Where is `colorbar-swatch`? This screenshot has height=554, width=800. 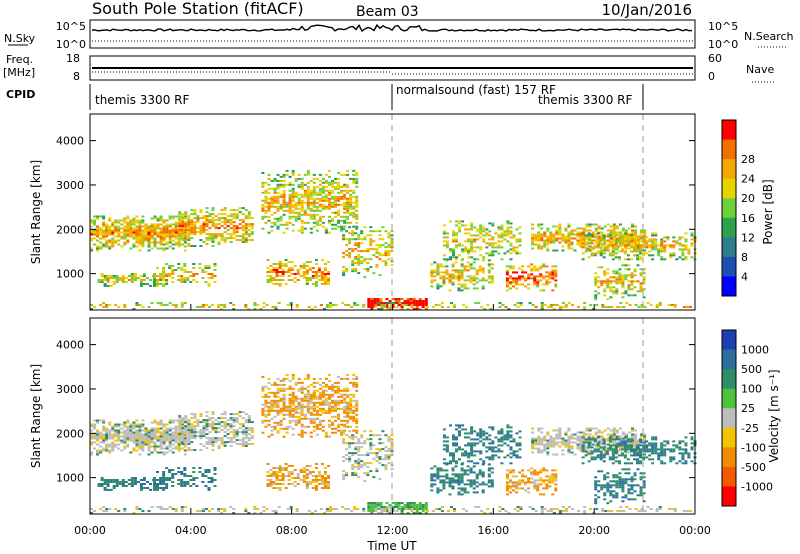 colorbar-swatch is located at coordinates (729, 208).